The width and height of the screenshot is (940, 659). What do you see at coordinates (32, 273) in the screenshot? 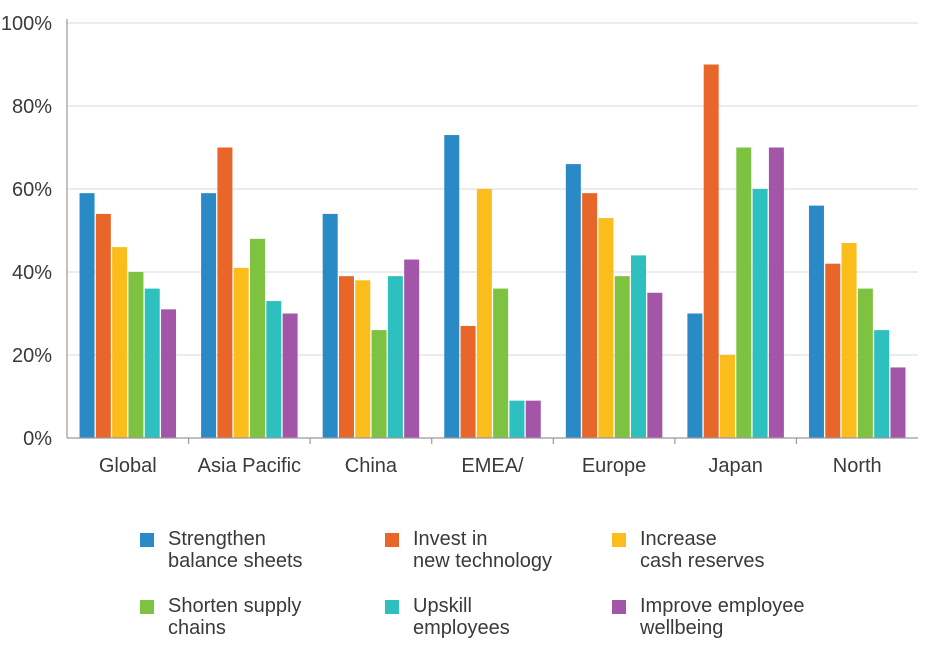
I see `y-tick-label: 40%` at bounding box center [32, 273].